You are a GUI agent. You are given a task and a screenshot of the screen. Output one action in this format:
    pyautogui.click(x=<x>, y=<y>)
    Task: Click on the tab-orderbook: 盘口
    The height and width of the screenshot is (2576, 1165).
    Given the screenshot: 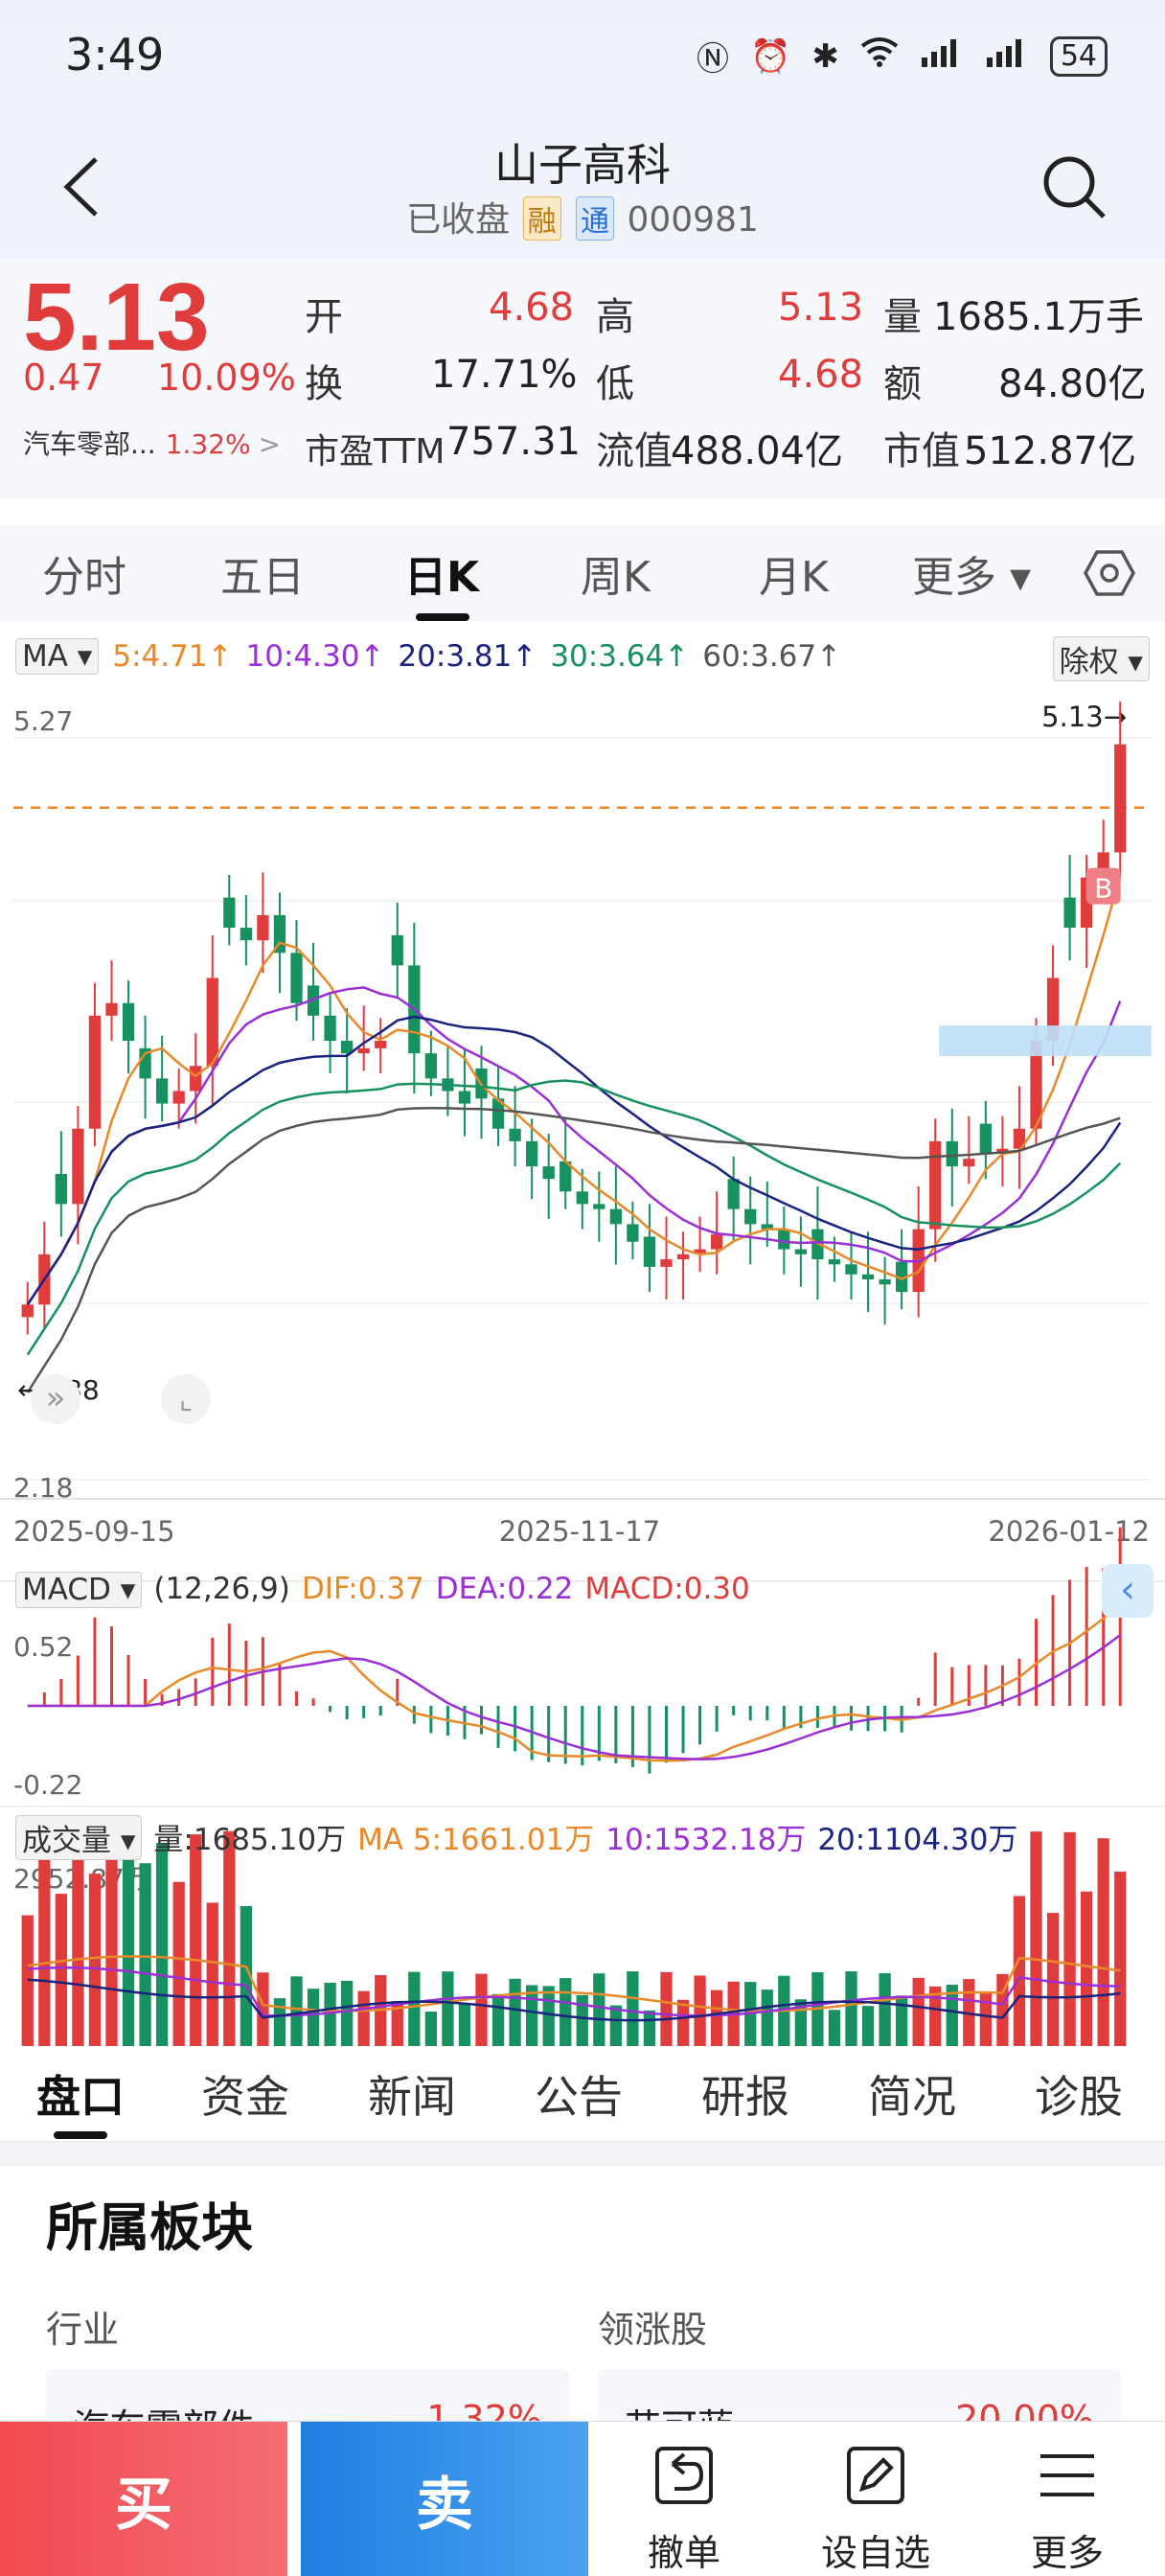 What is the action you would take?
    pyautogui.click(x=81, y=2097)
    